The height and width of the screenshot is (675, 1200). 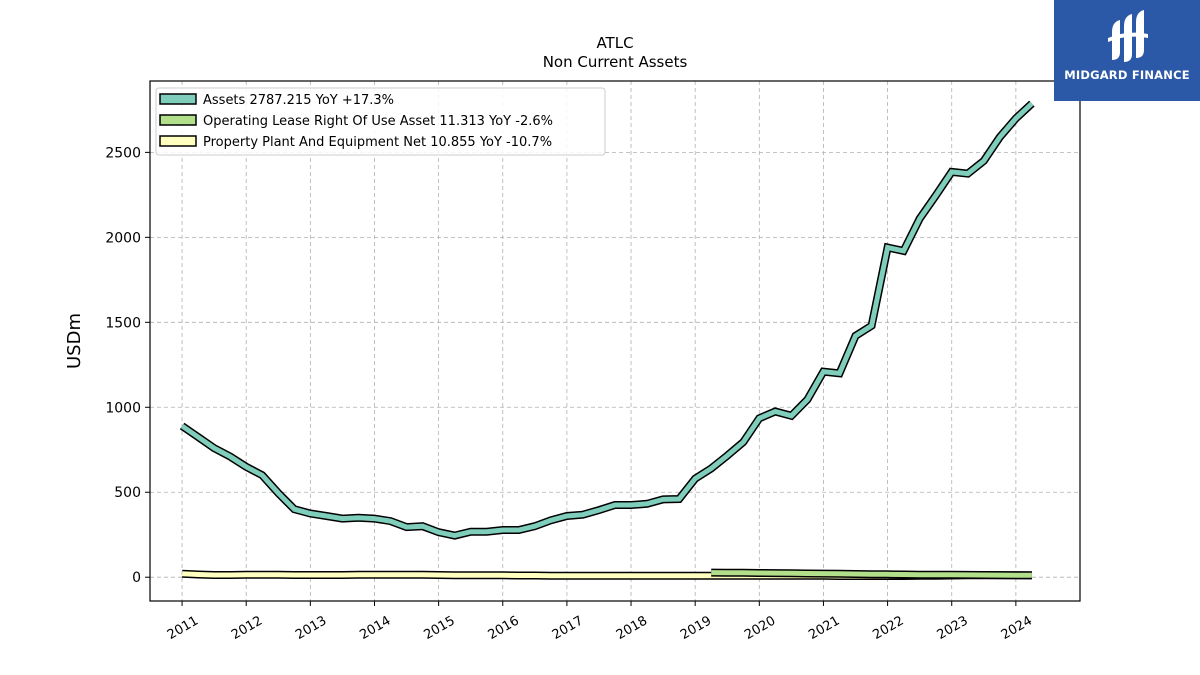 What do you see at coordinates (1128, 36) in the screenshot?
I see `logo-mark-icon` at bounding box center [1128, 36].